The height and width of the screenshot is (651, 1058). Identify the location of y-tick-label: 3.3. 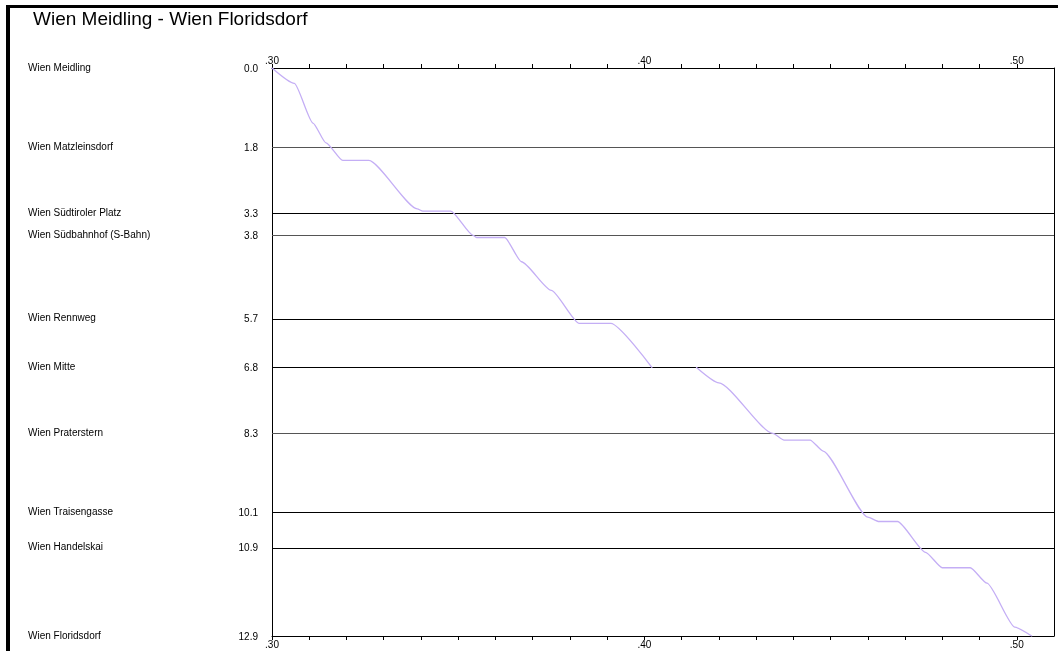
(251, 213).